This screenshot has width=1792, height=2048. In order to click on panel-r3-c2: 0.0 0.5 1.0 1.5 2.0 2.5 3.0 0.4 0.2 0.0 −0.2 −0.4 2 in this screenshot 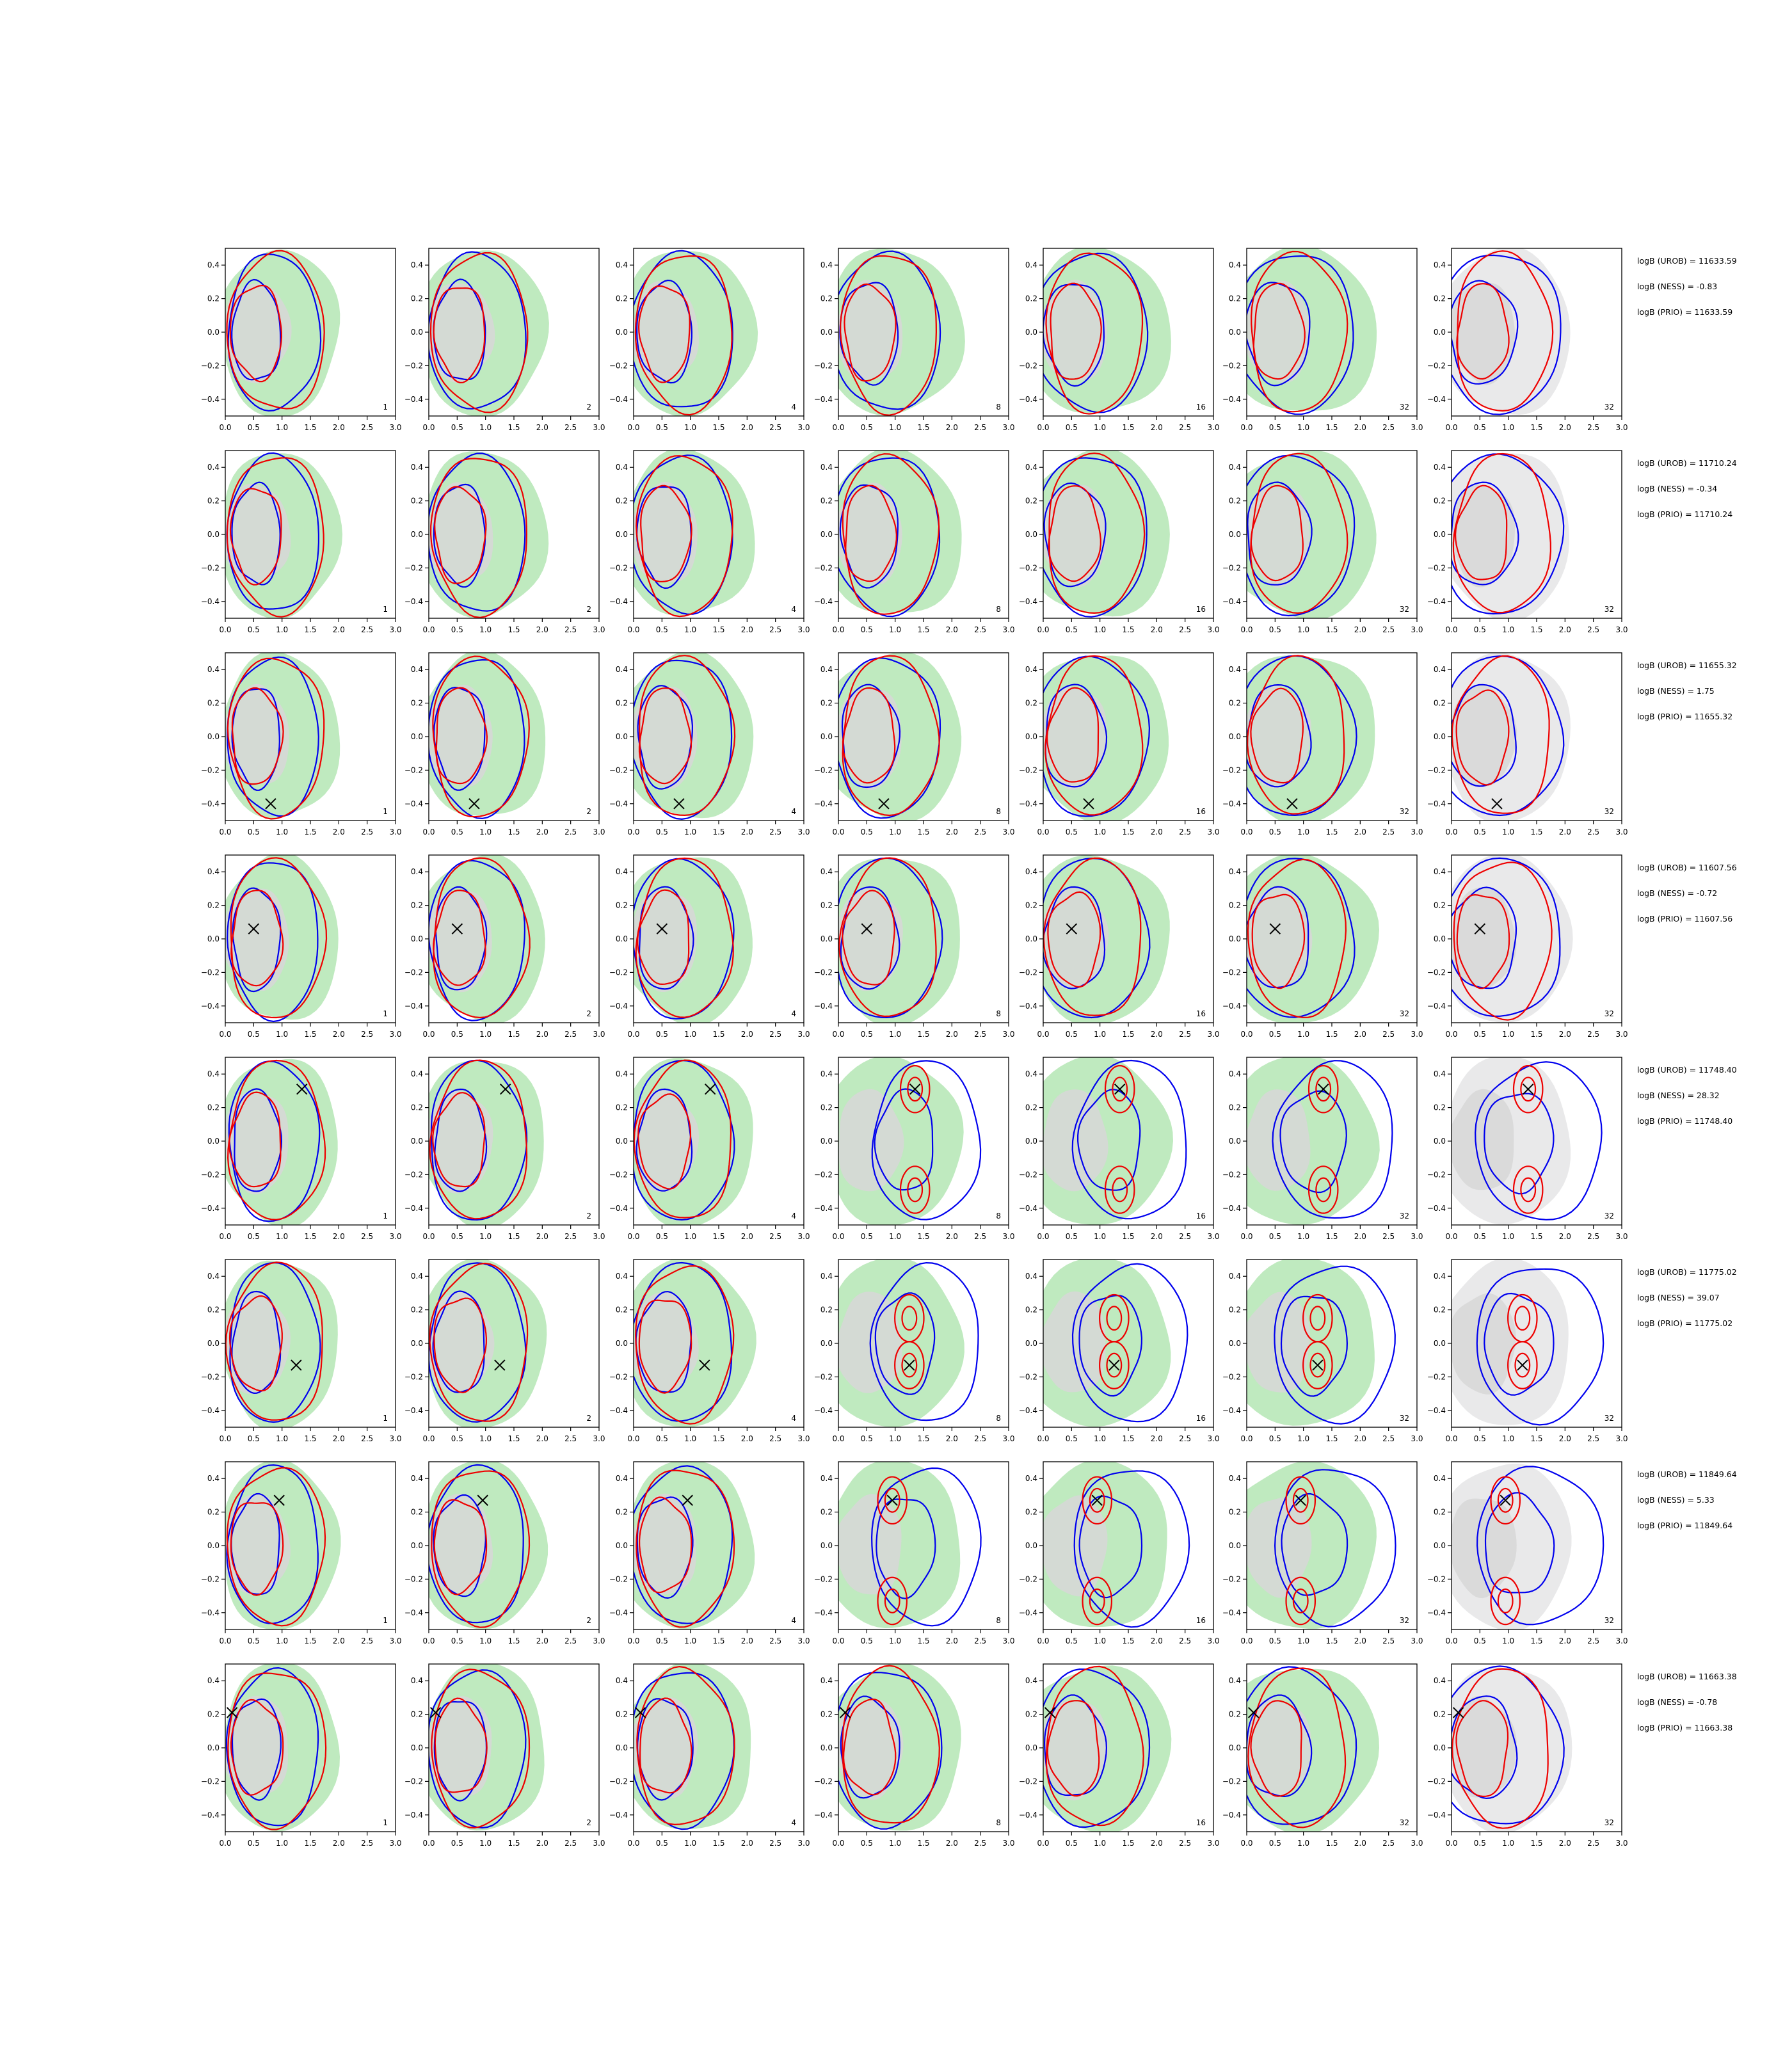, I will do `click(504, 744)`.